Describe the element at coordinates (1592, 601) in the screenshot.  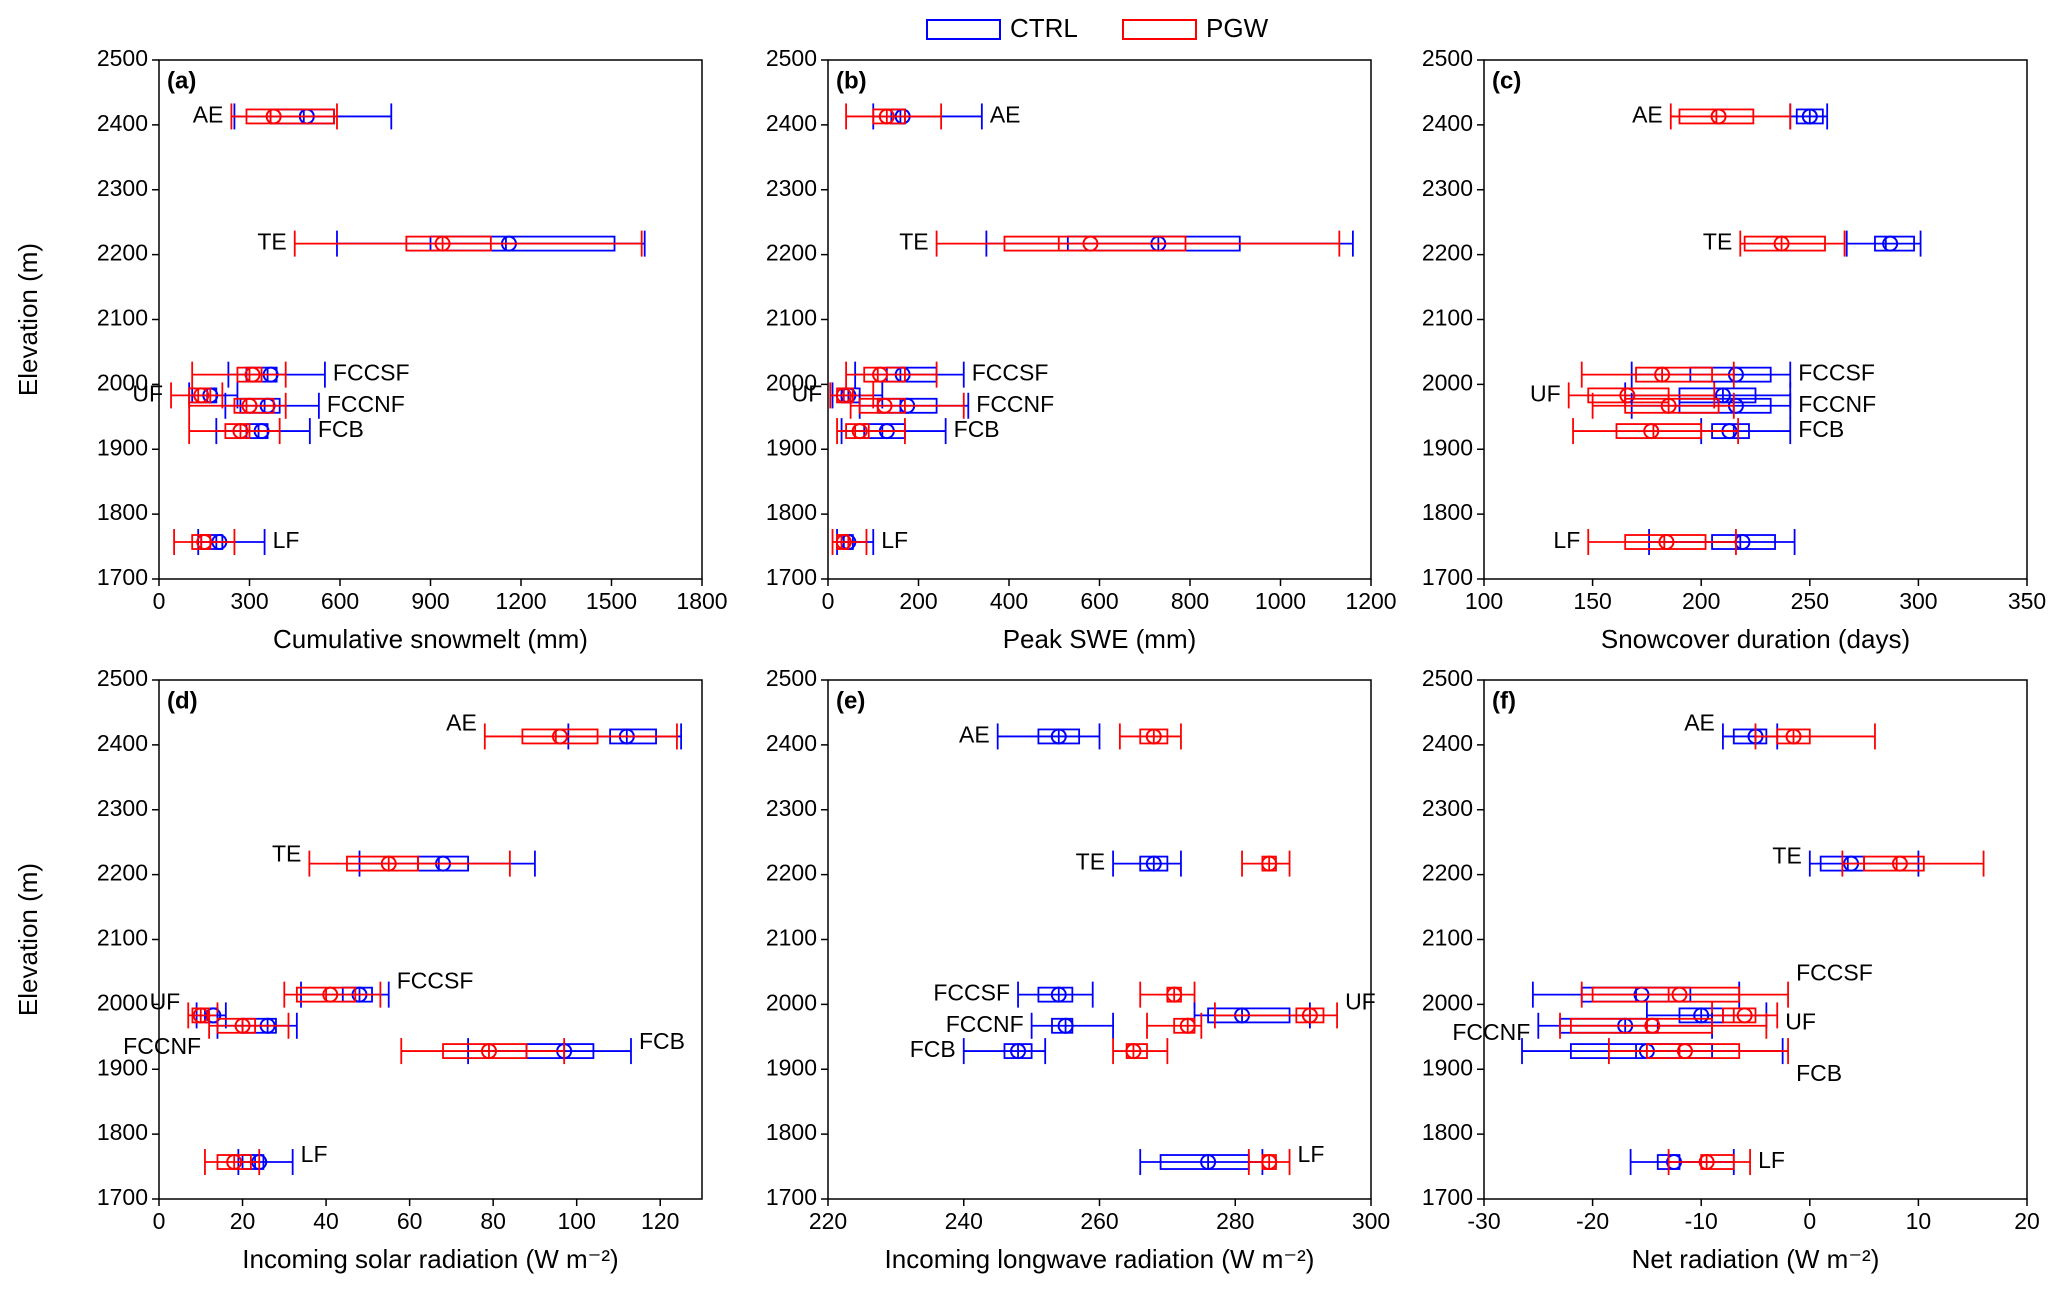
I see `x-tick-label: 150` at that location.